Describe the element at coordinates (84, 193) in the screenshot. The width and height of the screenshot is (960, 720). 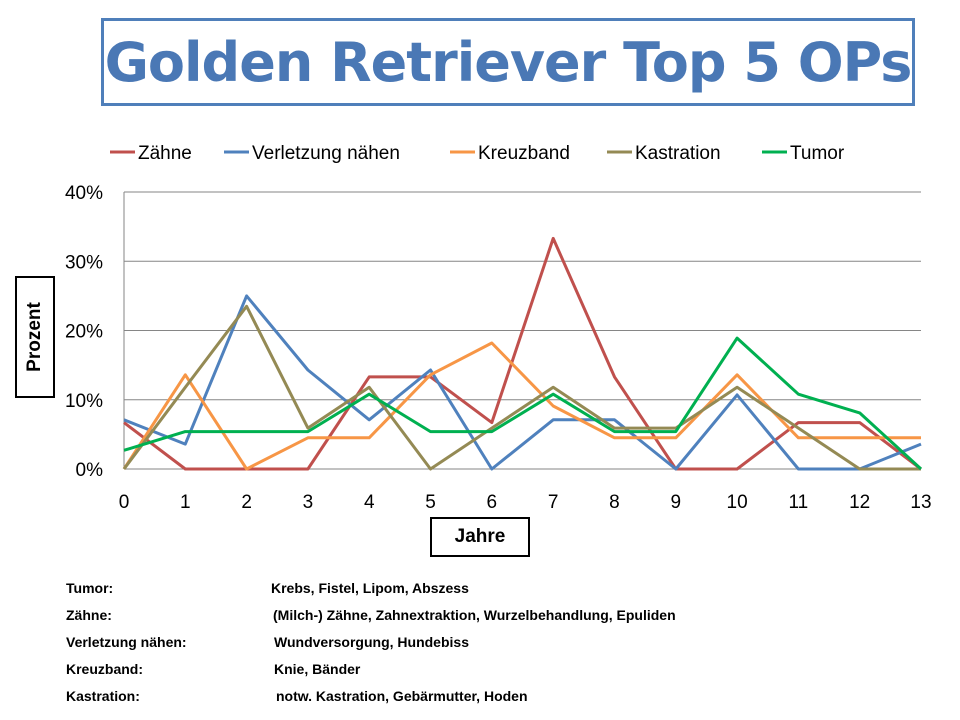
I see `y-tick-label: 40%` at that location.